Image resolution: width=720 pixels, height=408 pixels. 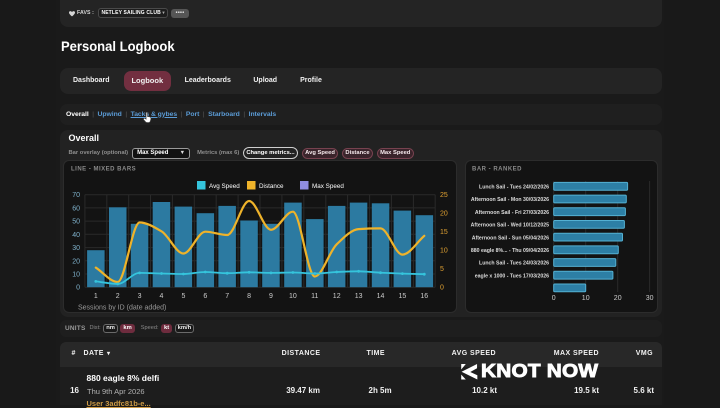 I want to click on svg-text: LINE - MIXED BARS, so click(x=103, y=170).